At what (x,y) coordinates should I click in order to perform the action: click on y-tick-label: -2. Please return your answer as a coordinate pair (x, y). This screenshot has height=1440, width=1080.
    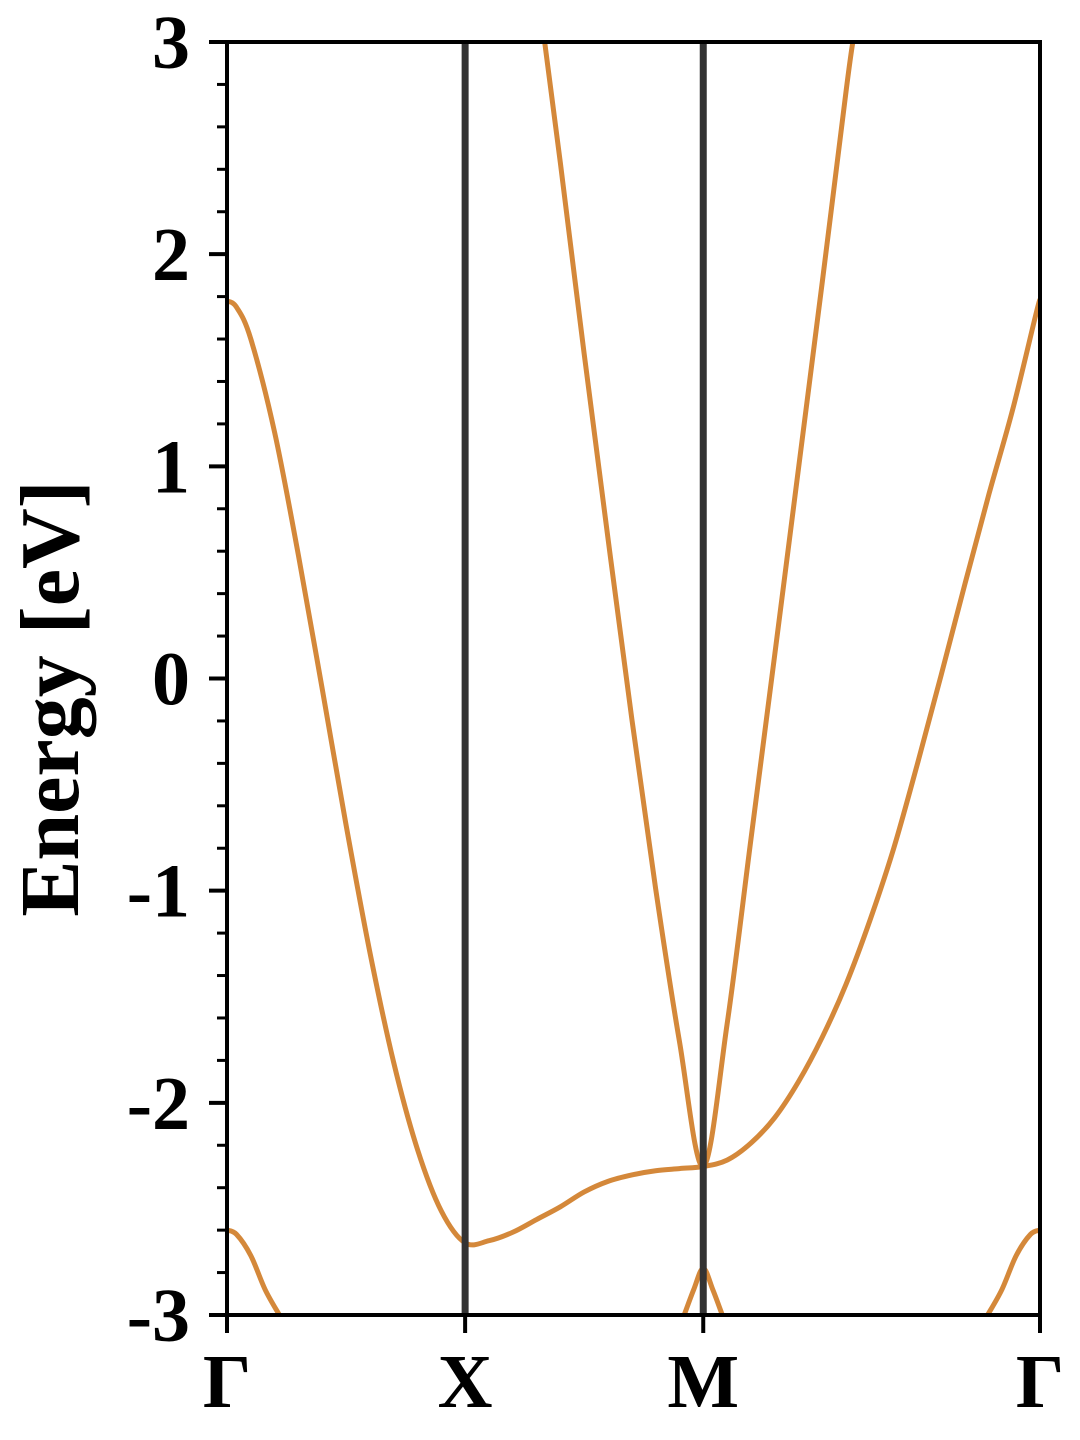
    Looking at the image, I should click on (158, 1104).